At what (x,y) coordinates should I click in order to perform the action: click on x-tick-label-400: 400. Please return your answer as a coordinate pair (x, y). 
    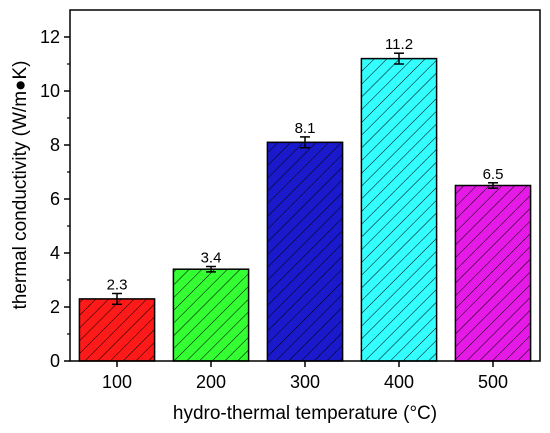
    Looking at the image, I should click on (399, 382).